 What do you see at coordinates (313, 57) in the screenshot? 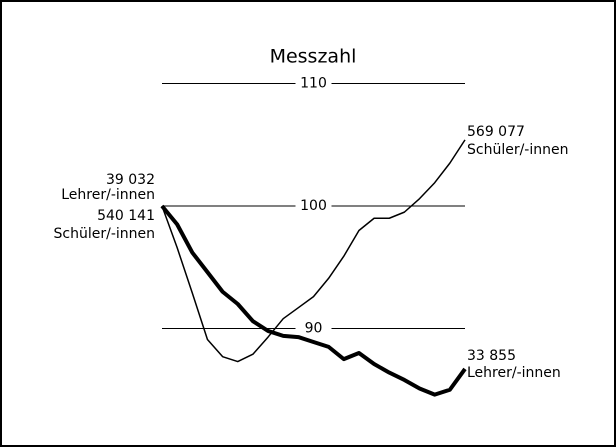
I see `chart-title: Messzahl` at bounding box center [313, 57].